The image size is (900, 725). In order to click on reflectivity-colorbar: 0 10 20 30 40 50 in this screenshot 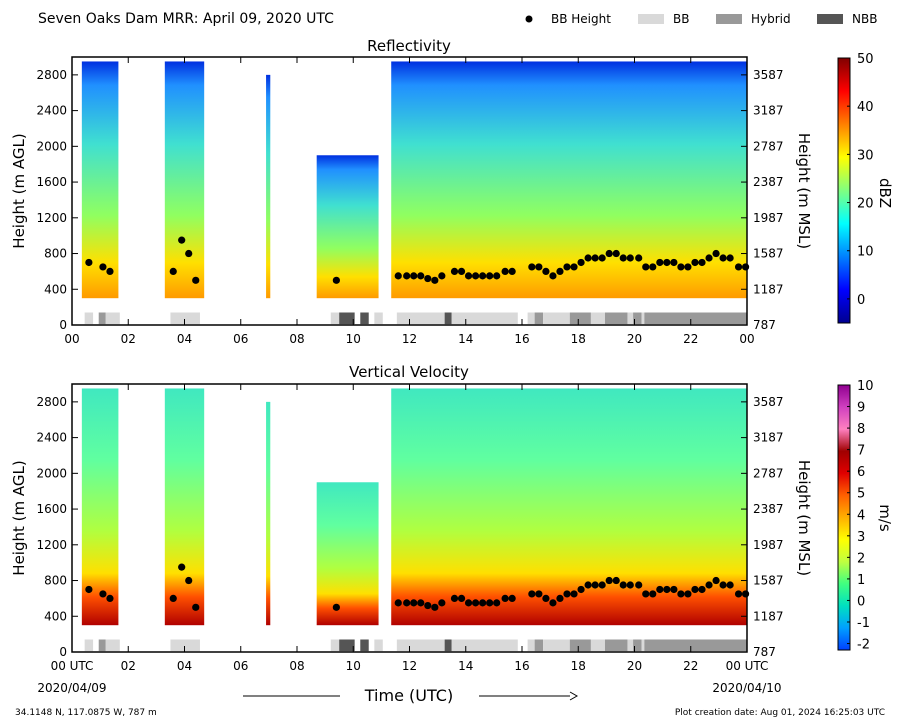, I will do `click(855, 188)`.